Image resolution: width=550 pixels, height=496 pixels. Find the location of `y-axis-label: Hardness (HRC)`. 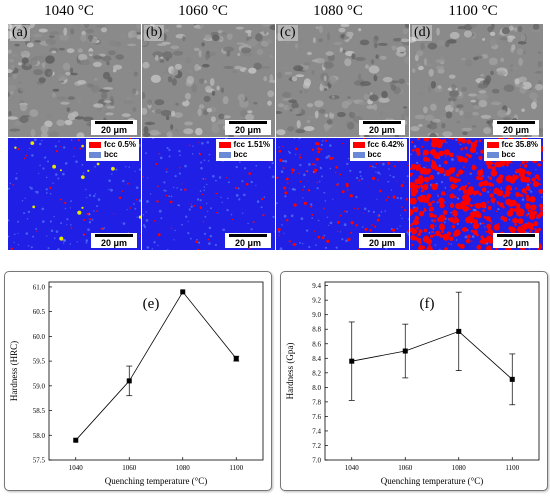

y-axis-label: Hardness (HRC) is located at coordinates (14, 371).